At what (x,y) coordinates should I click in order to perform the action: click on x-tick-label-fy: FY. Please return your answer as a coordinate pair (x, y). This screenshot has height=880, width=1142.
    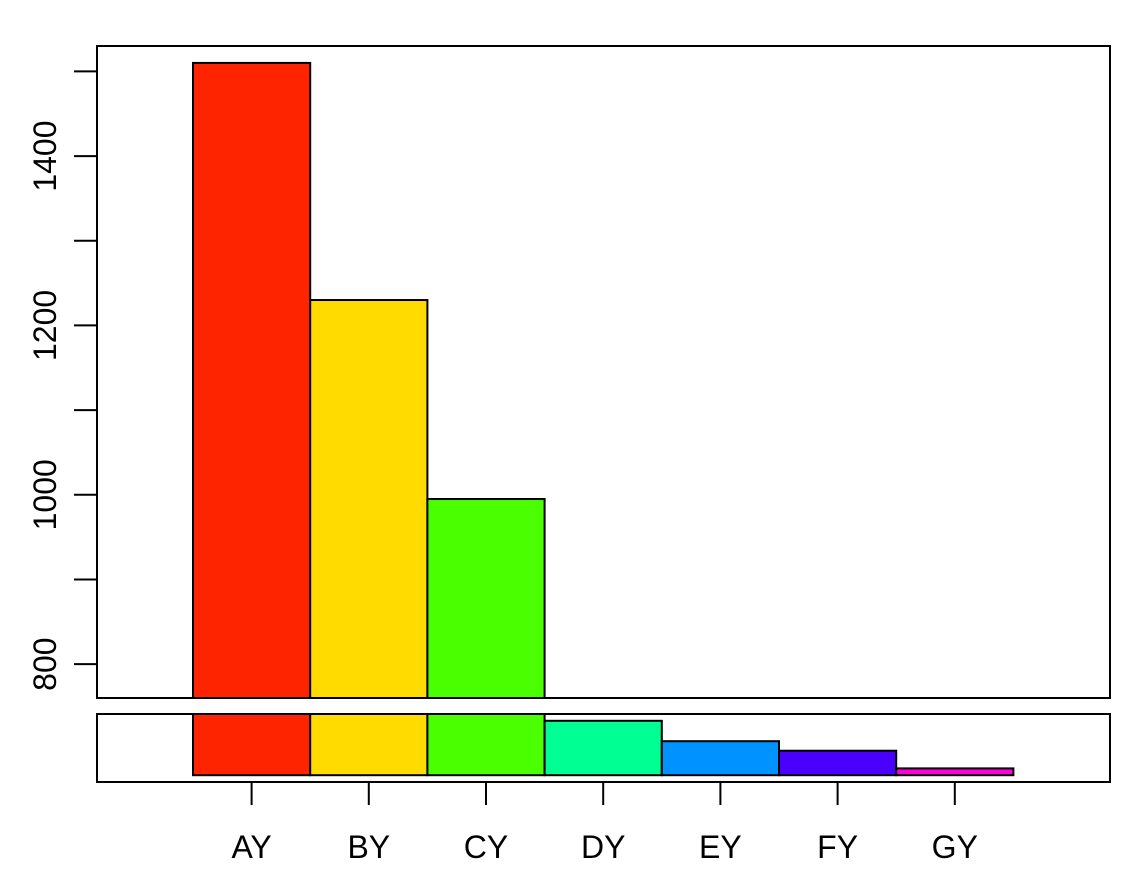
    Looking at the image, I should click on (837, 847).